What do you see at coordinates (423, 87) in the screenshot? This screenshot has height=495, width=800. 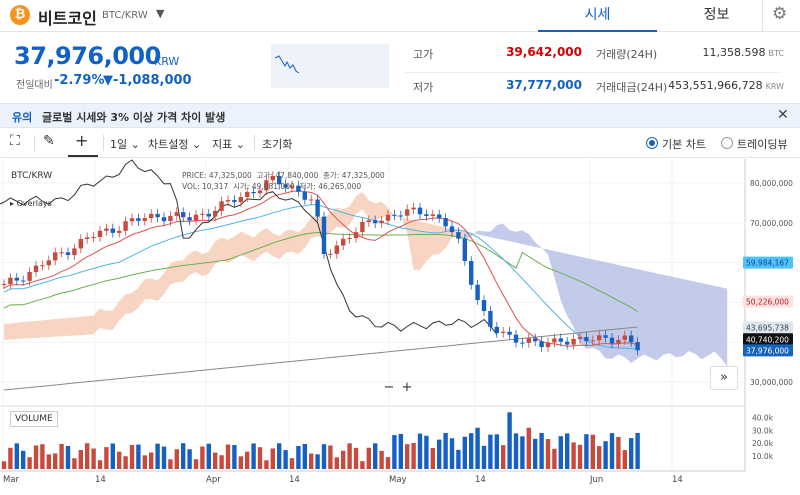 I see `low-label: 저가` at bounding box center [423, 87].